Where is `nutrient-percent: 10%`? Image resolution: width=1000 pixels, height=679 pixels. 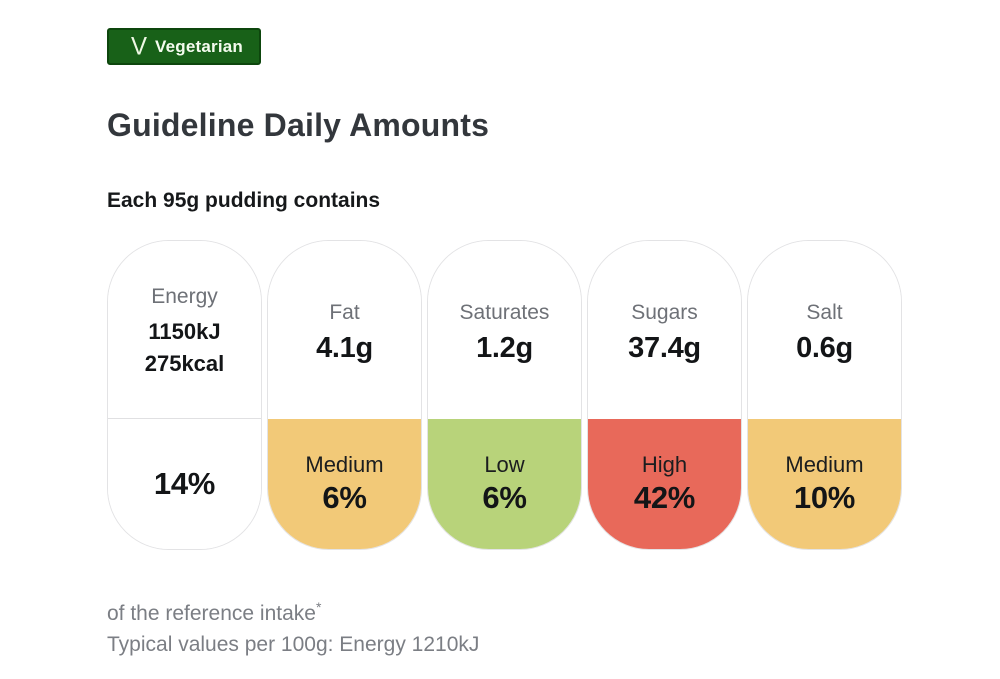
nutrient-percent: 10% is located at coordinates (824, 497).